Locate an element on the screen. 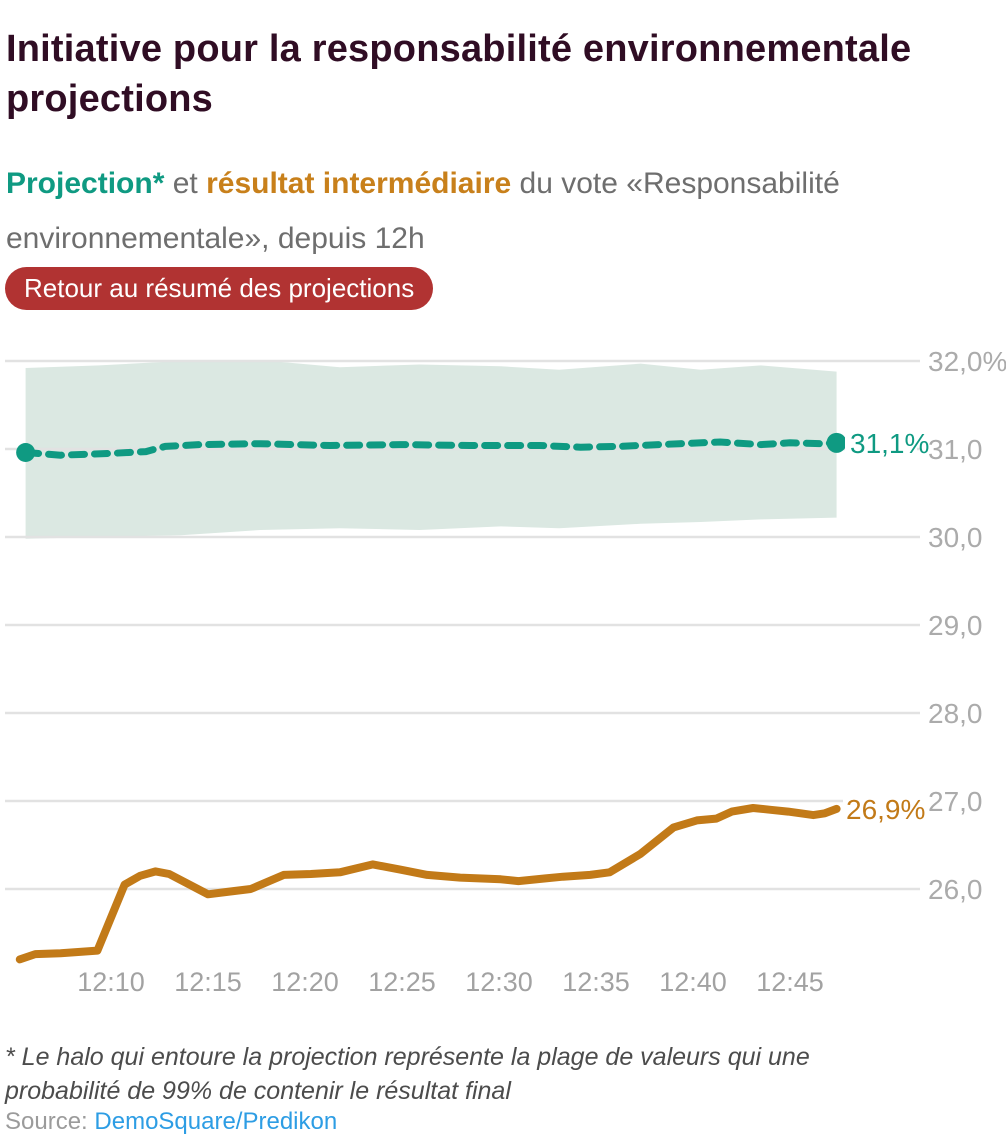 This screenshot has width=1006, height=1148. projection-start-dot is located at coordinates (26, 453).